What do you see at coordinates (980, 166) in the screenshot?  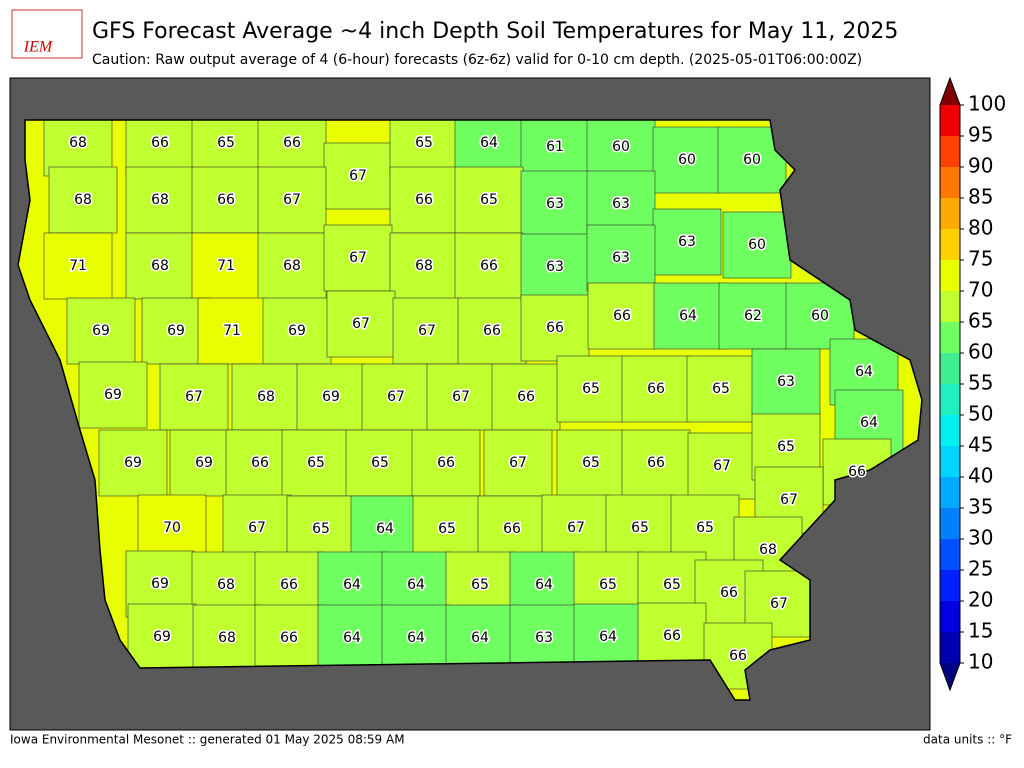 I see `colorbar-tick-label: 90` at bounding box center [980, 166].